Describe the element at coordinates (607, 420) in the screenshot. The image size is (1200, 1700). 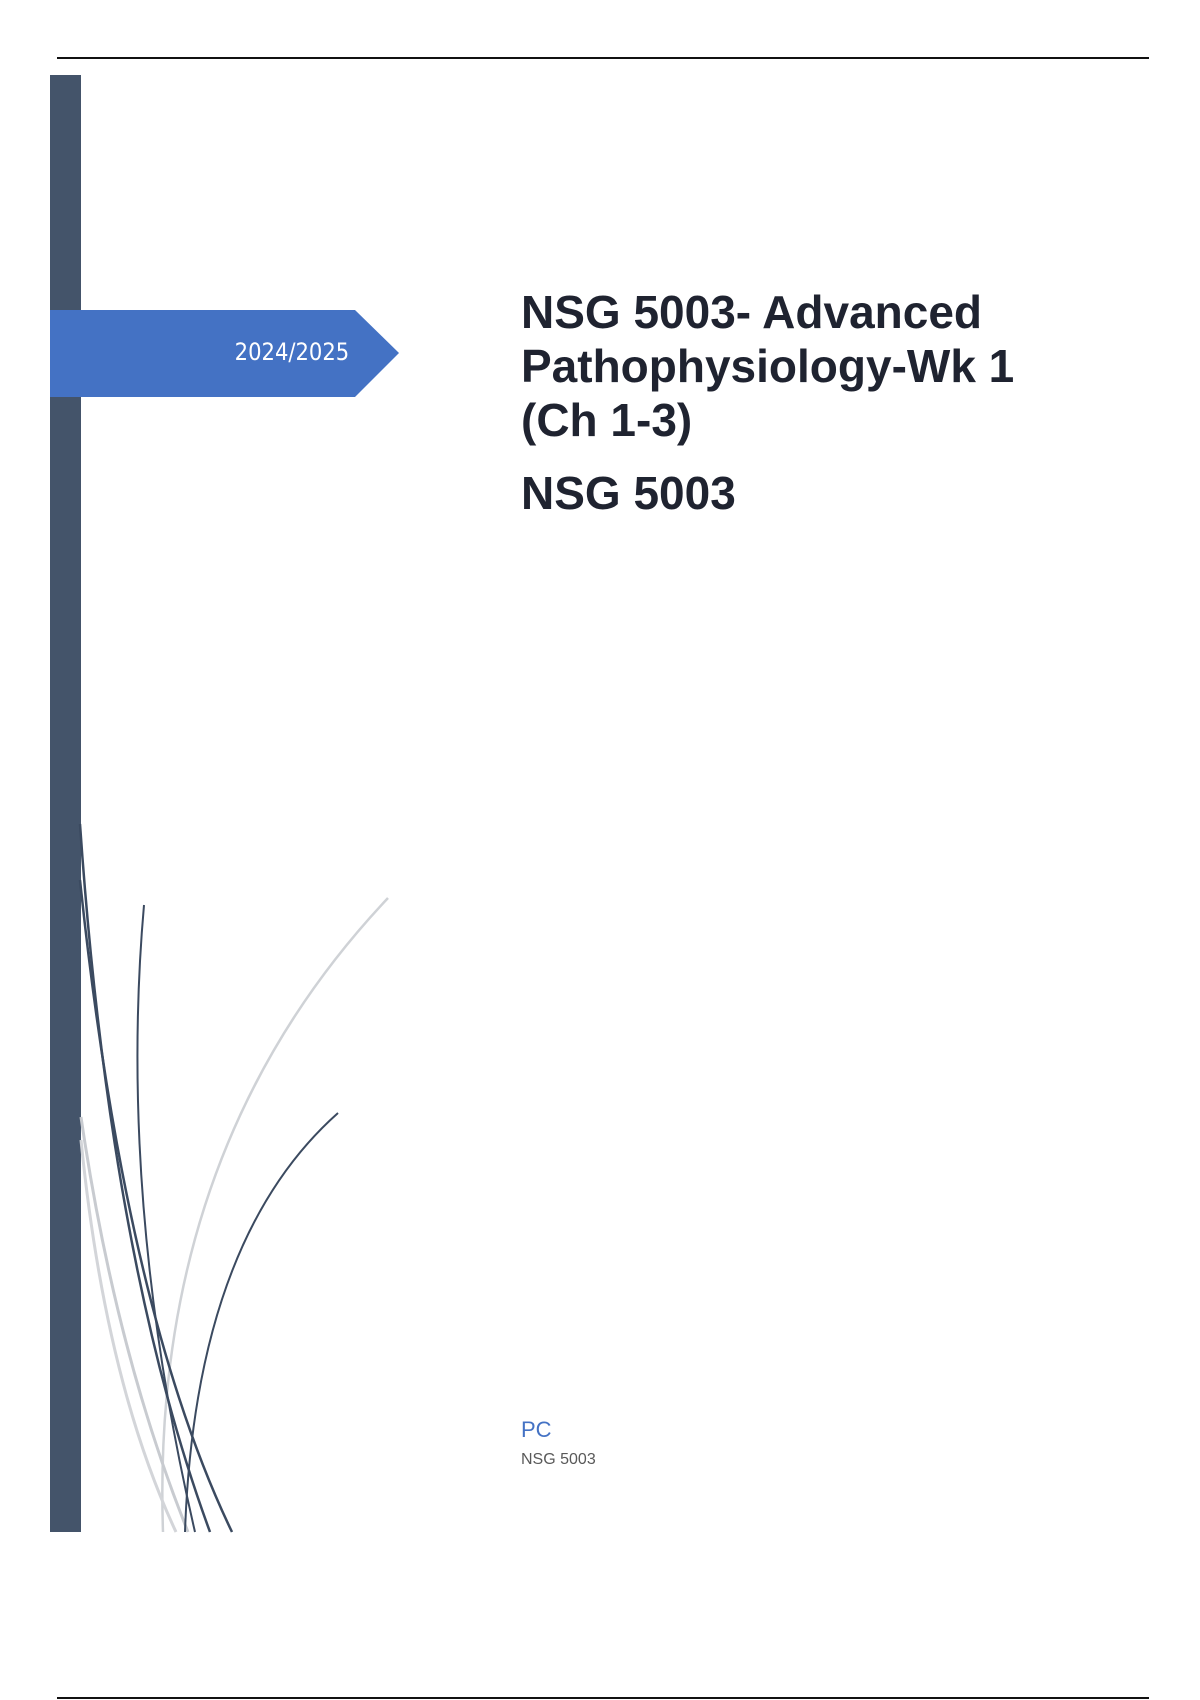
I see `title-line: (Ch 1-3)` at that location.